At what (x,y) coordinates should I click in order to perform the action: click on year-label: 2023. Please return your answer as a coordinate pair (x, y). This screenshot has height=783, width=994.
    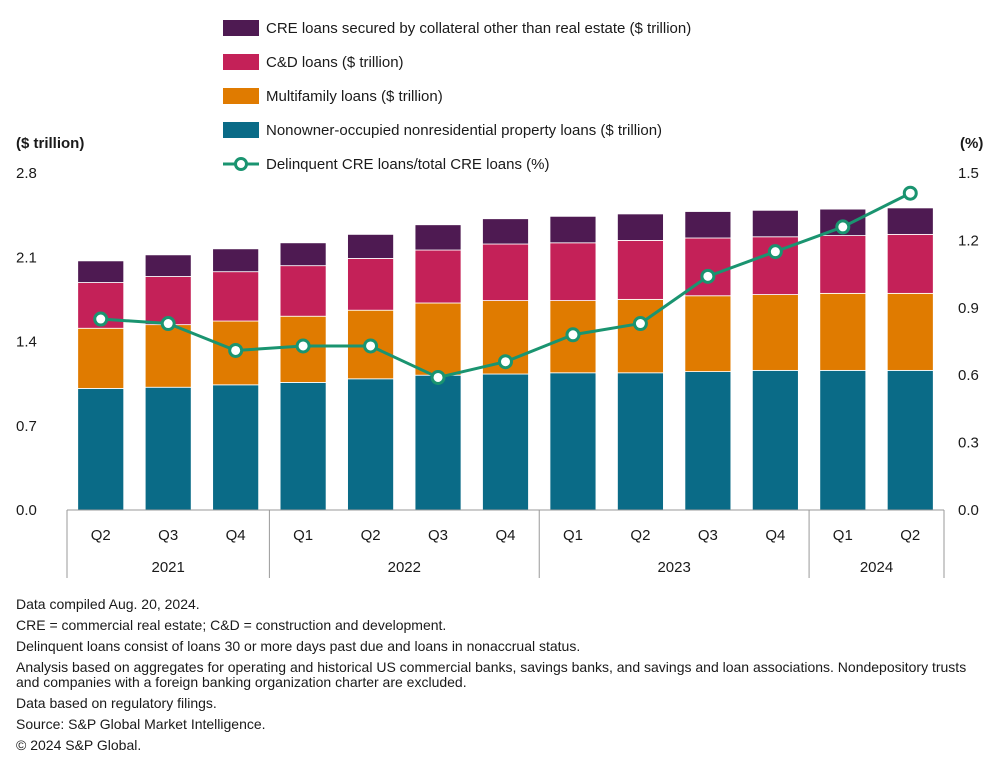
    Looking at the image, I should click on (673, 567).